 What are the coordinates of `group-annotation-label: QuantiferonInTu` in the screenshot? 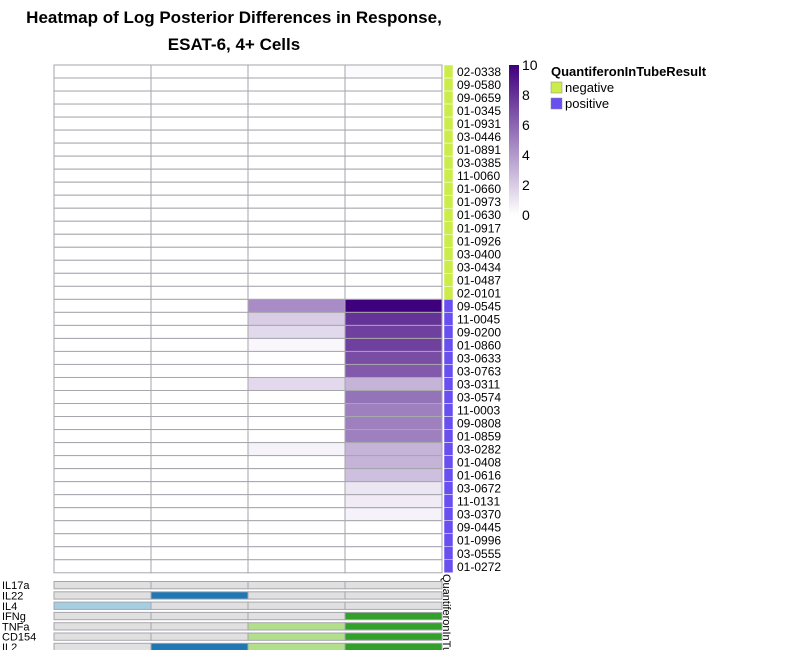 It's located at (446, 612).